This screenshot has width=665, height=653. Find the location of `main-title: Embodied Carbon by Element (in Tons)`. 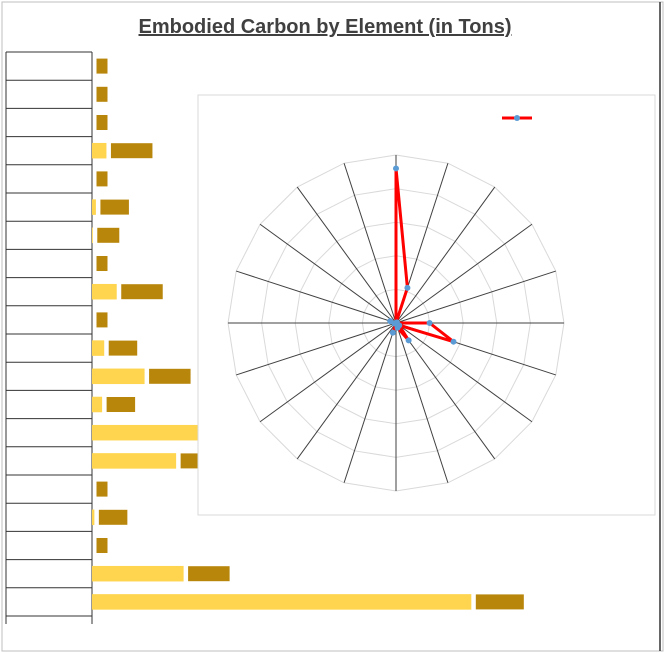

main-title: Embodied Carbon by Element (in Tons) is located at coordinates (325, 27).